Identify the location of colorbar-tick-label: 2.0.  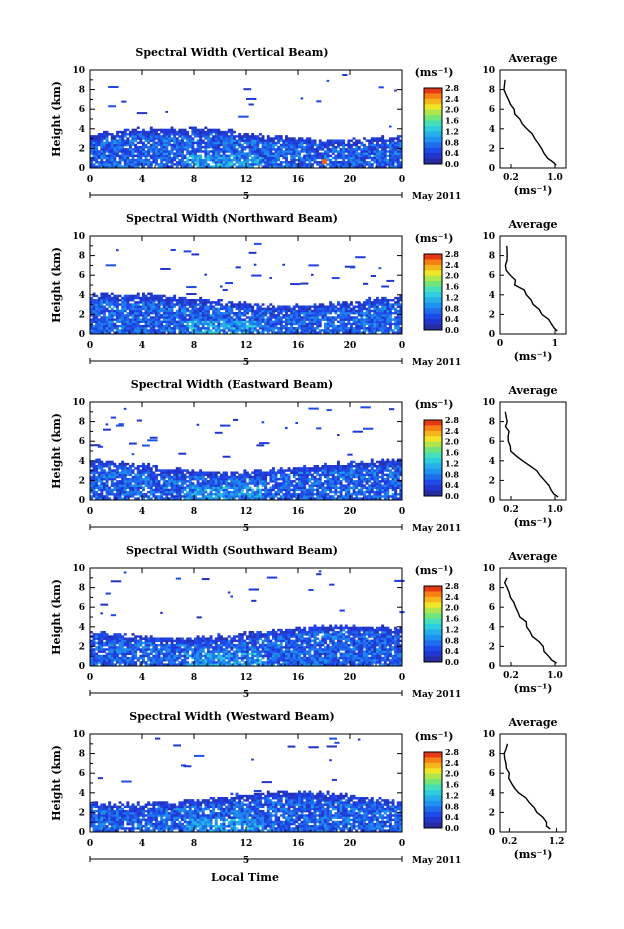
(452, 276).